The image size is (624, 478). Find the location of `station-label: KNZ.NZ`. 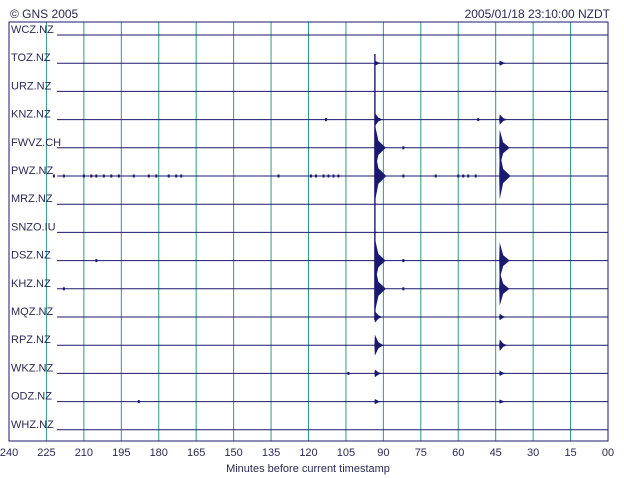

station-label: KNZ.NZ is located at coordinates (31, 115).